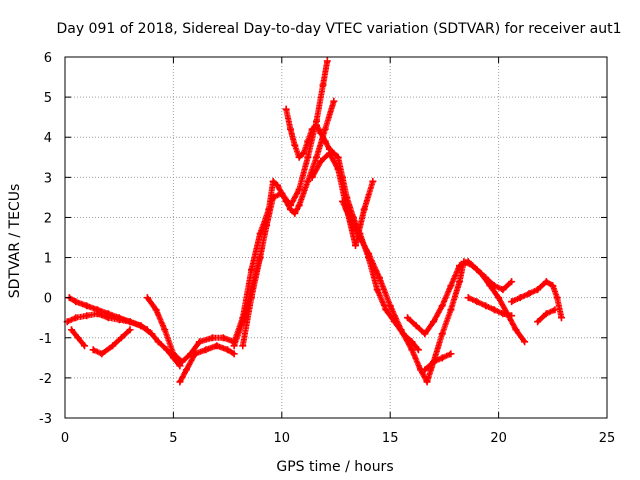 Image resolution: width=640 pixels, height=480 pixels. Describe the element at coordinates (390, 438) in the screenshot. I see `x-tick-label: 15` at that location.